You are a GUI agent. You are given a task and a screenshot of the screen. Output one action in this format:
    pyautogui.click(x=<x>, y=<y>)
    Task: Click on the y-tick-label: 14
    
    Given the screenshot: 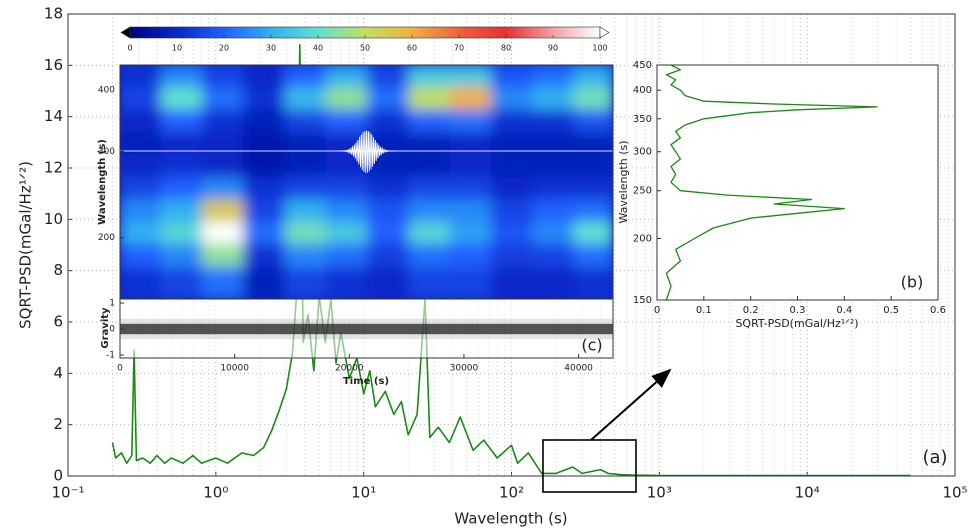 What is the action you would take?
    pyautogui.click(x=53, y=116)
    